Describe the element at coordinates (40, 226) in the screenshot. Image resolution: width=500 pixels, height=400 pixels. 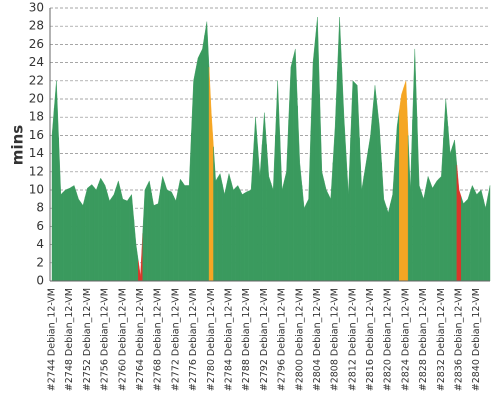
I see `y-tick-label: 6` at that location.